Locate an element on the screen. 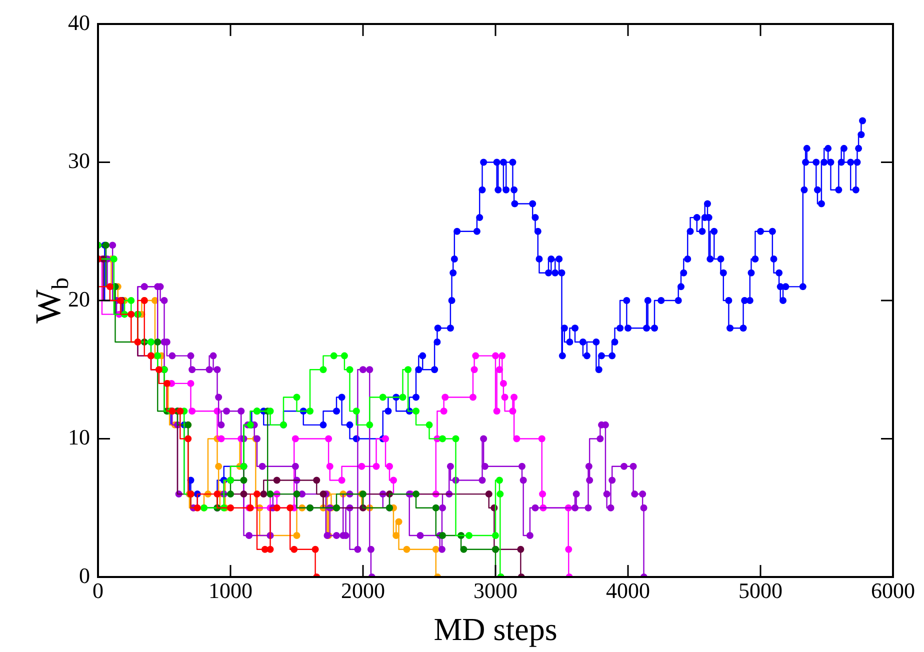 This screenshot has width=924, height=652. y-tick-label: 30 is located at coordinates (79, 161).